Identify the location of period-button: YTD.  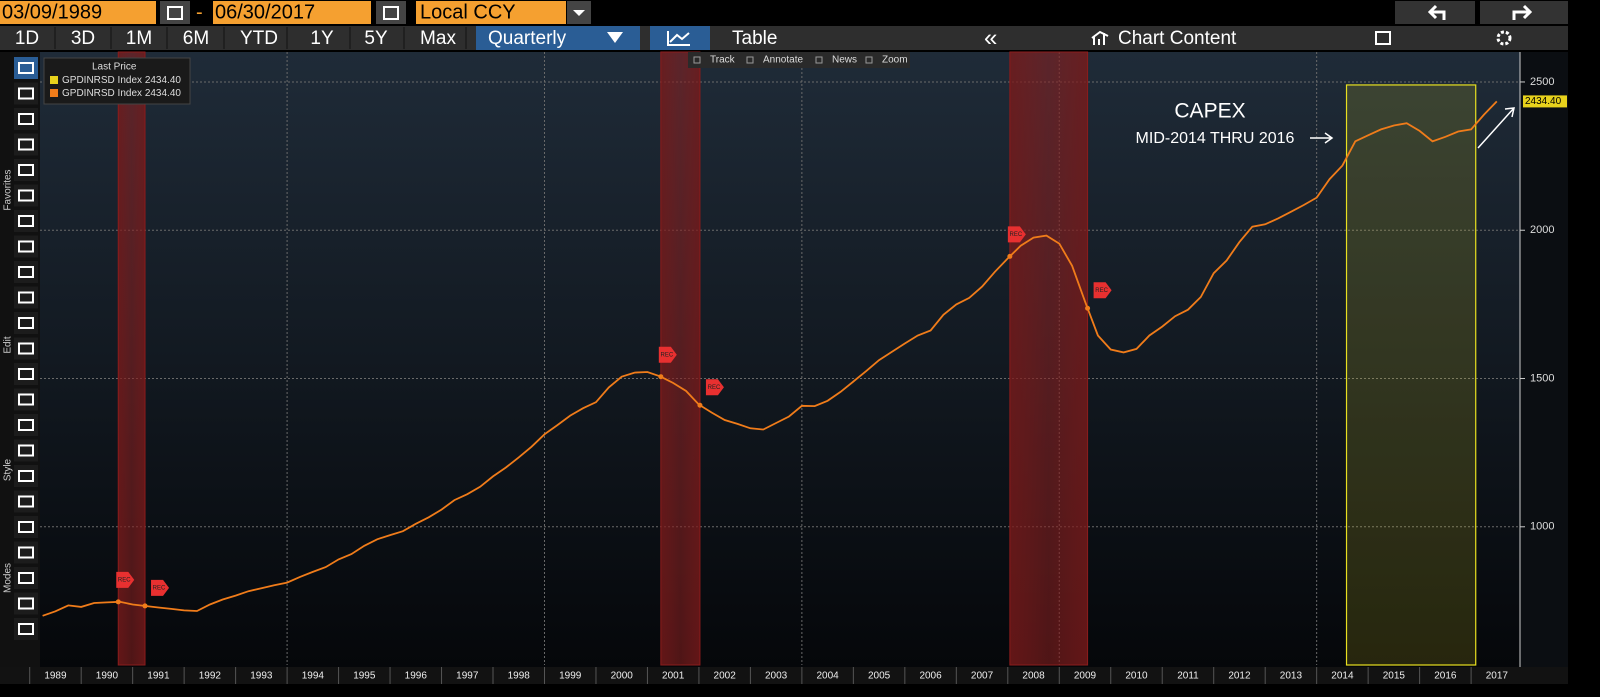
(259, 38).